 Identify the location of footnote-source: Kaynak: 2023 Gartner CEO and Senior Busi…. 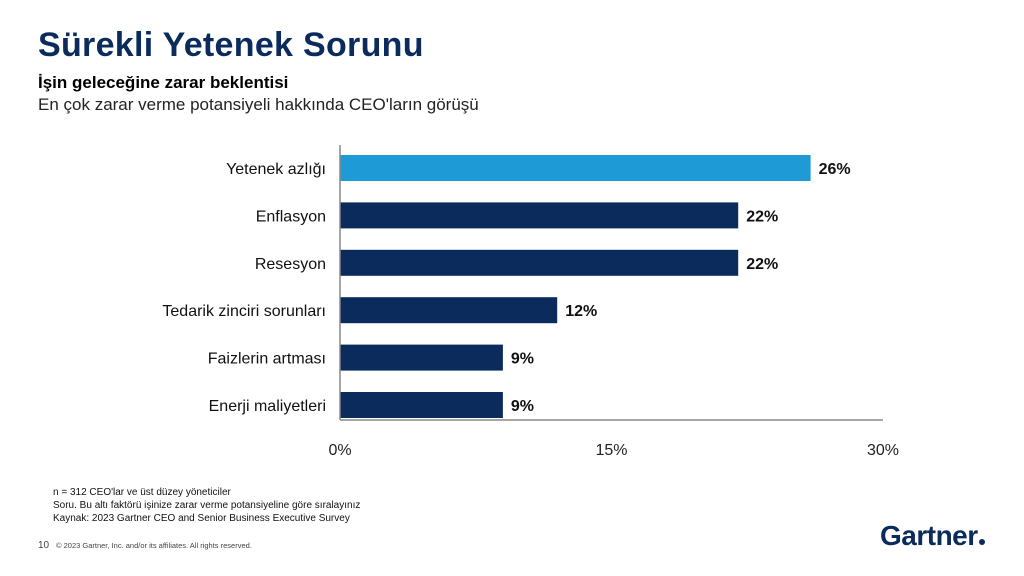
(201, 518).